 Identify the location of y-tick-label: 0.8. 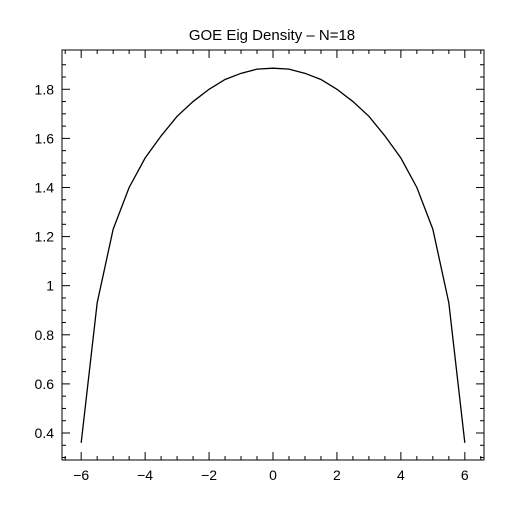
(45, 335).